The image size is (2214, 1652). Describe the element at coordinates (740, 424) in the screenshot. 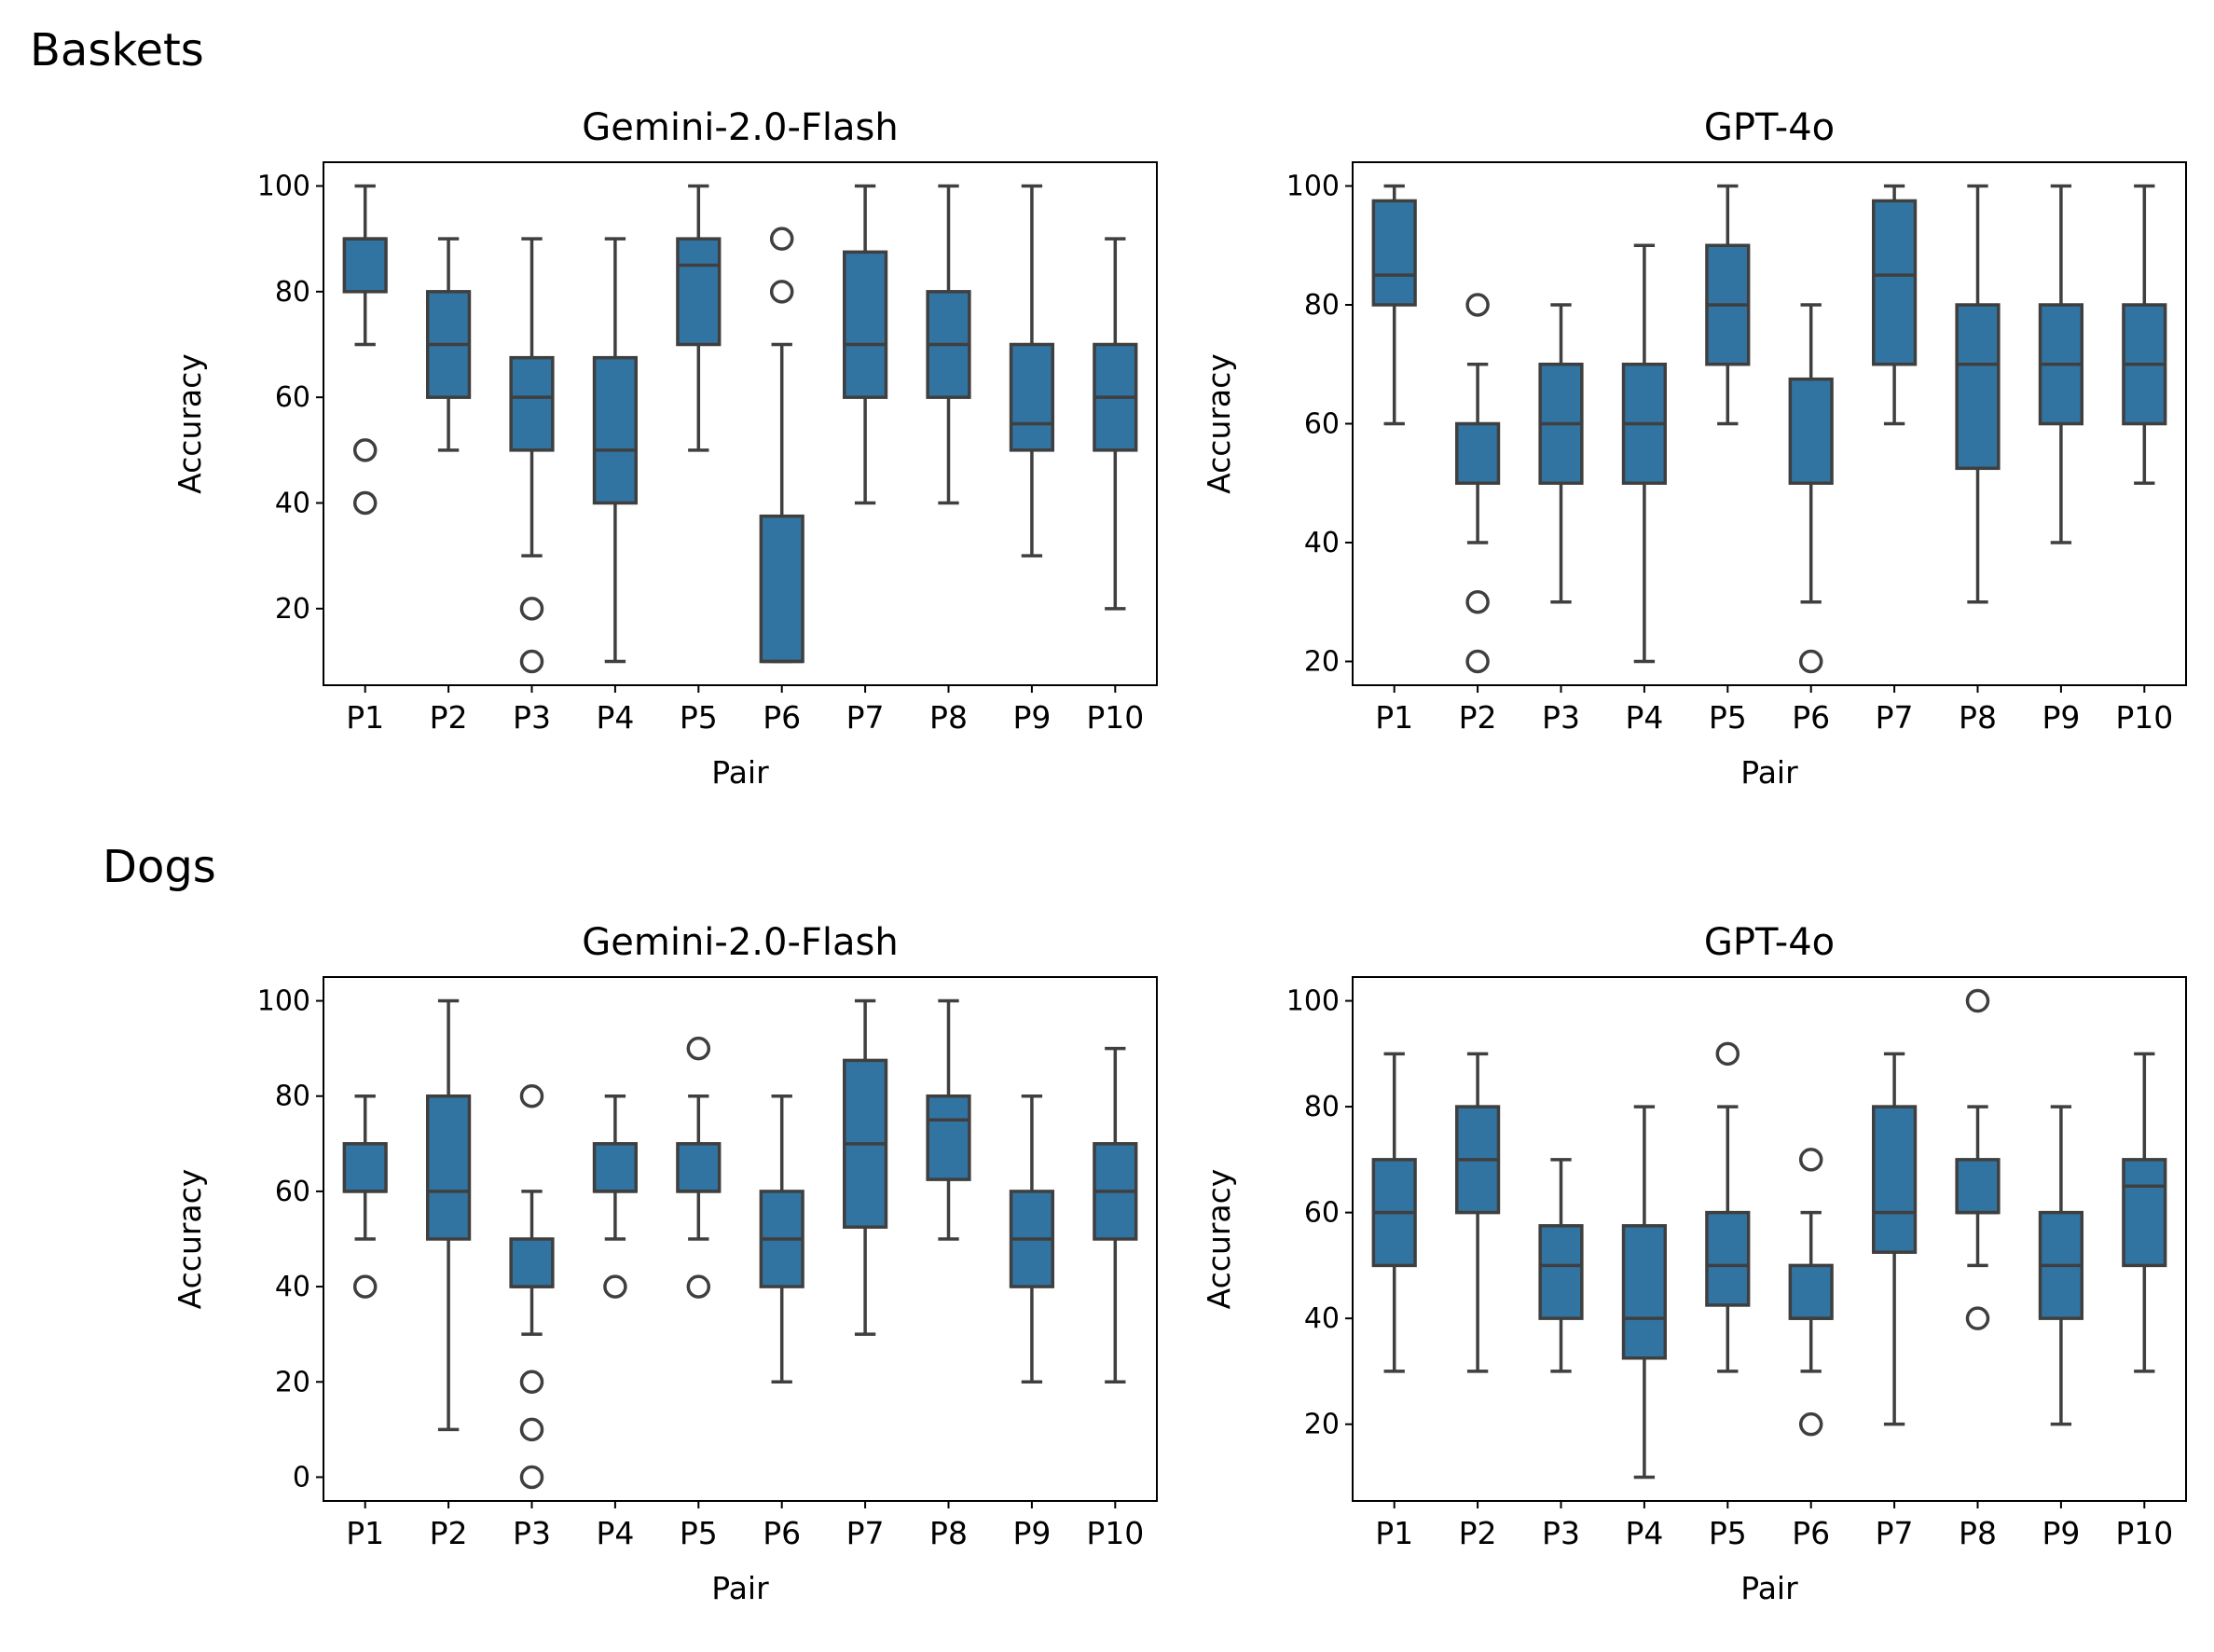

I see `axes-frame` at that location.